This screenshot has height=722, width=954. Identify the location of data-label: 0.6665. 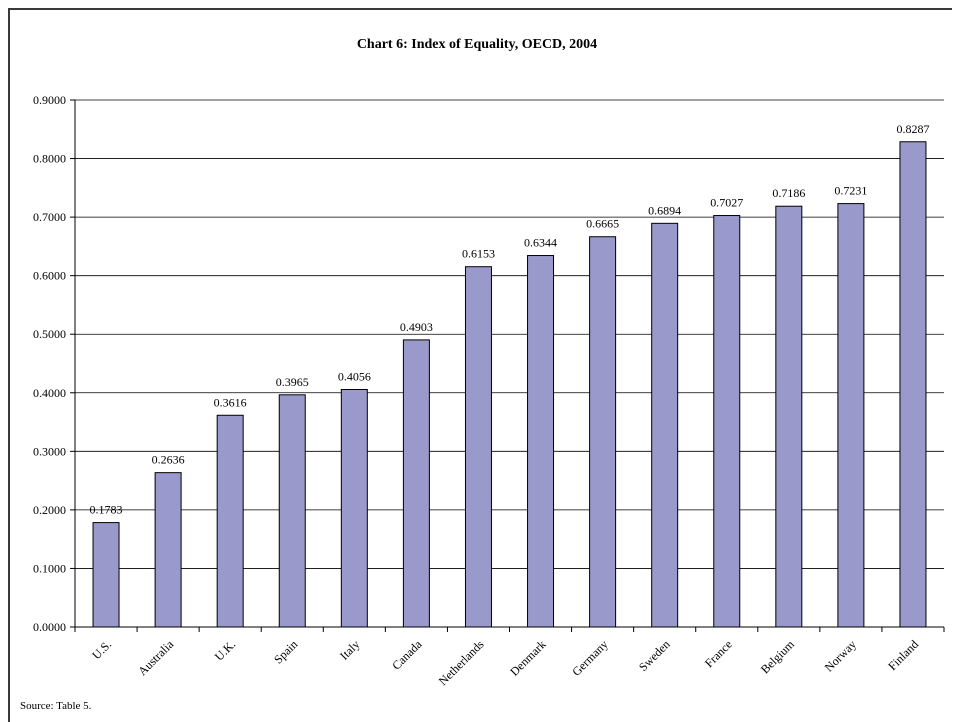
(602, 224).